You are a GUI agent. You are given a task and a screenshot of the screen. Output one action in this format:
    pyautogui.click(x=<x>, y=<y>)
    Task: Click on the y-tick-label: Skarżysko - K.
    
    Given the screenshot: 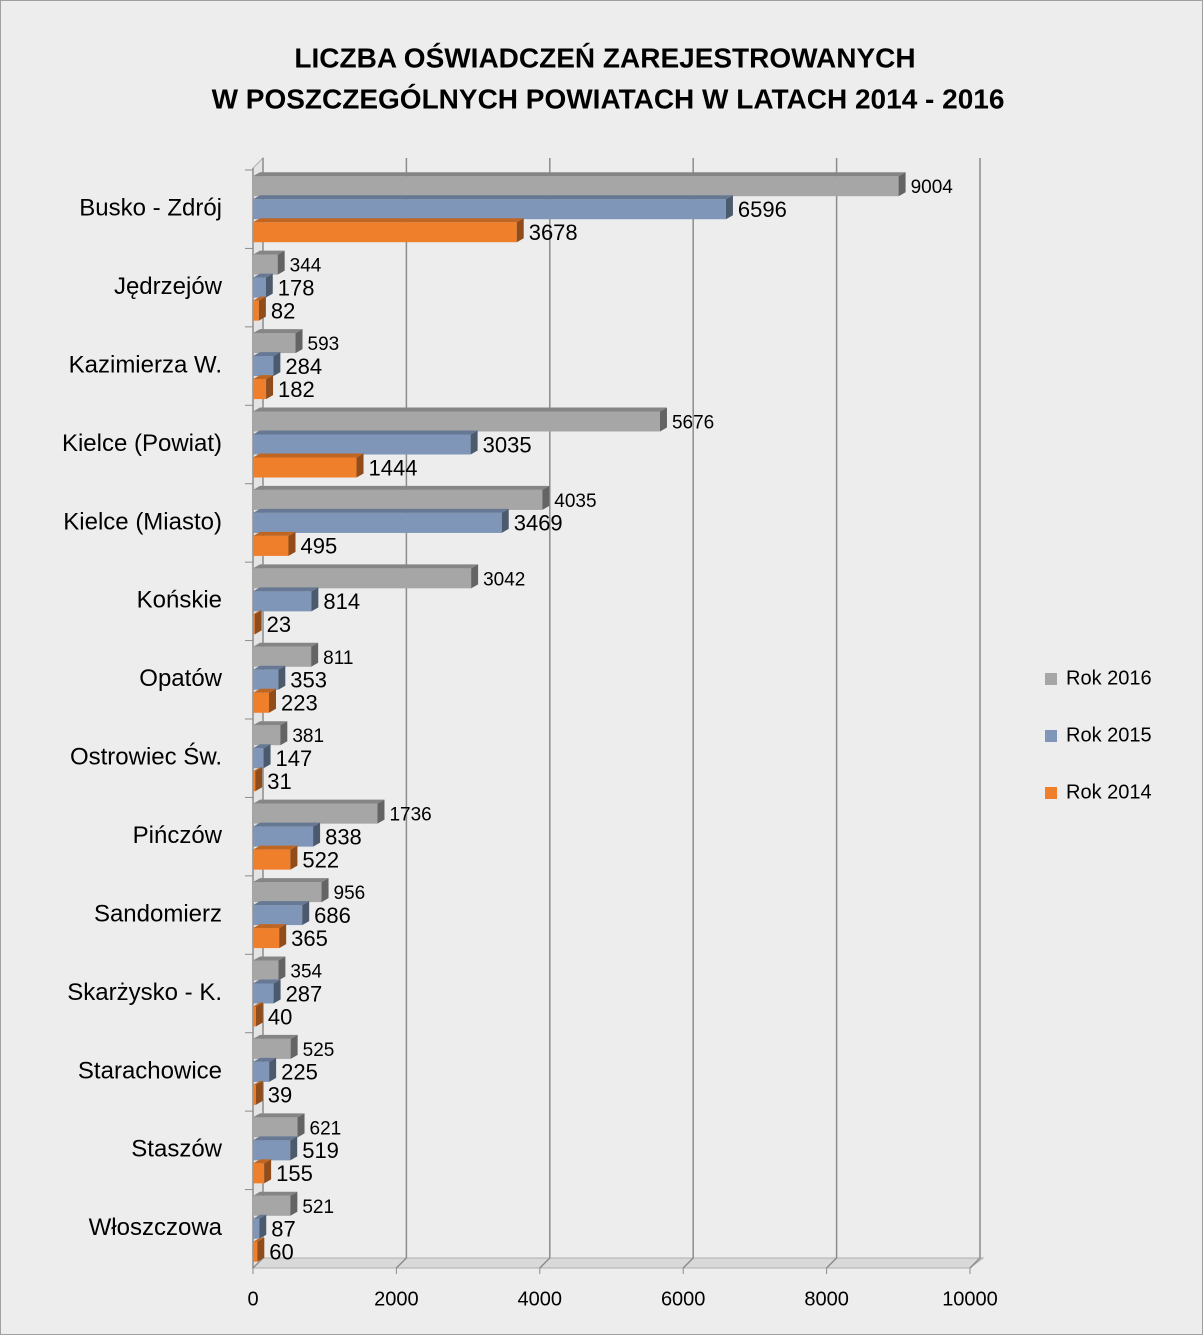 What is the action you would take?
    pyautogui.click(x=144, y=992)
    